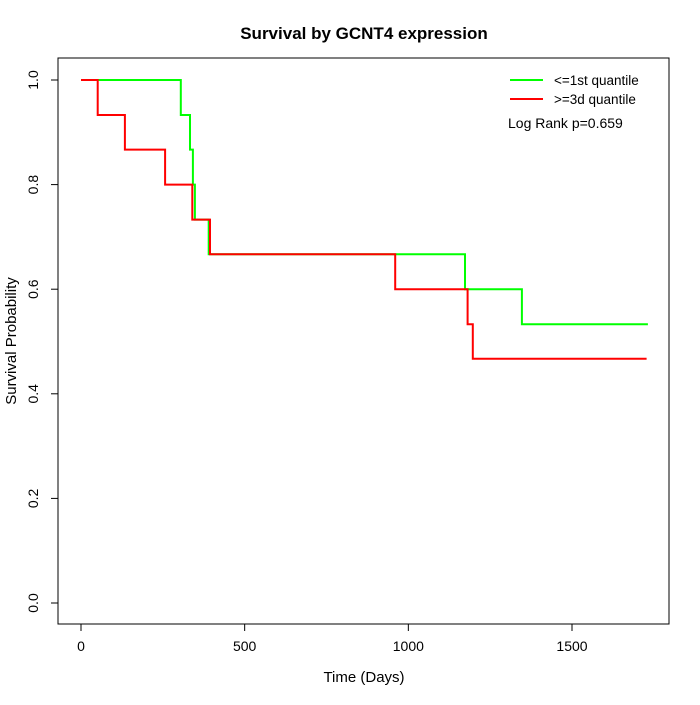  Describe the element at coordinates (408, 646) in the screenshot. I see `x-tick-label: 1000` at that location.